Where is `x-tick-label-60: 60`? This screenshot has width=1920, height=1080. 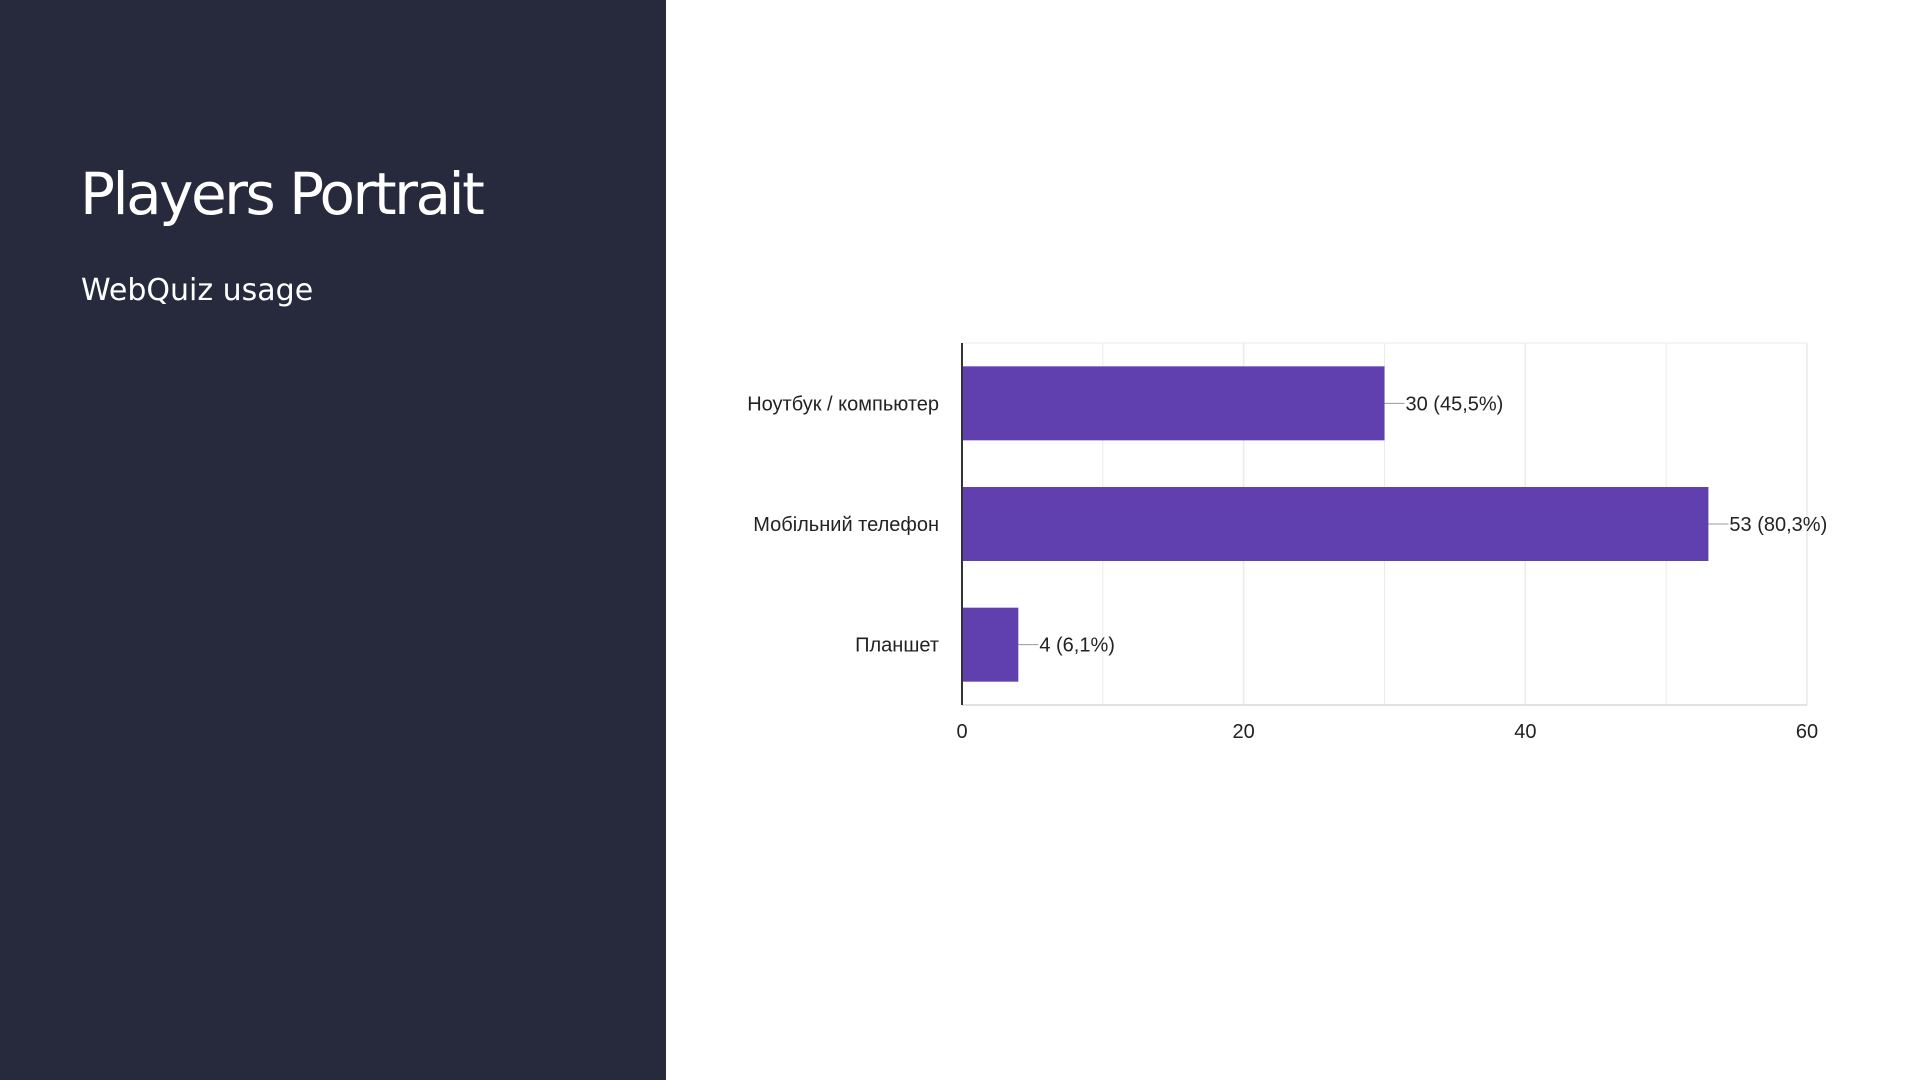
x-tick-label-60: 60 is located at coordinates (1807, 732).